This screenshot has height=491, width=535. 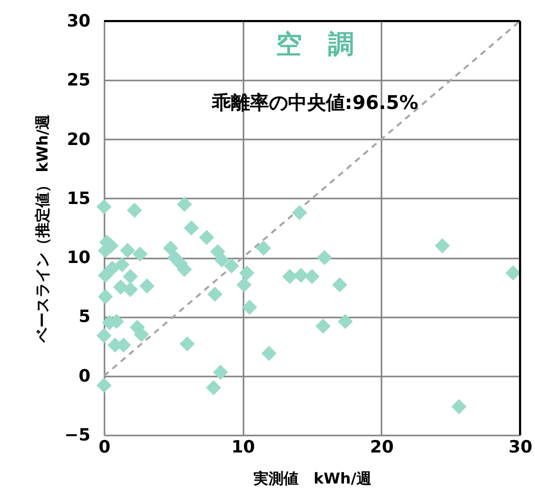 What do you see at coordinates (42, 229) in the screenshot?
I see `y-axis-title: ベースライン（推定値） kWh/週` at bounding box center [42, 229].